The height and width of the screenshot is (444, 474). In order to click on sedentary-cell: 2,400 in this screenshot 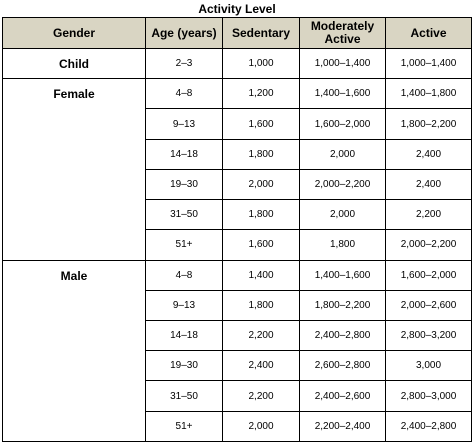, I will do `click(261, 366)`.